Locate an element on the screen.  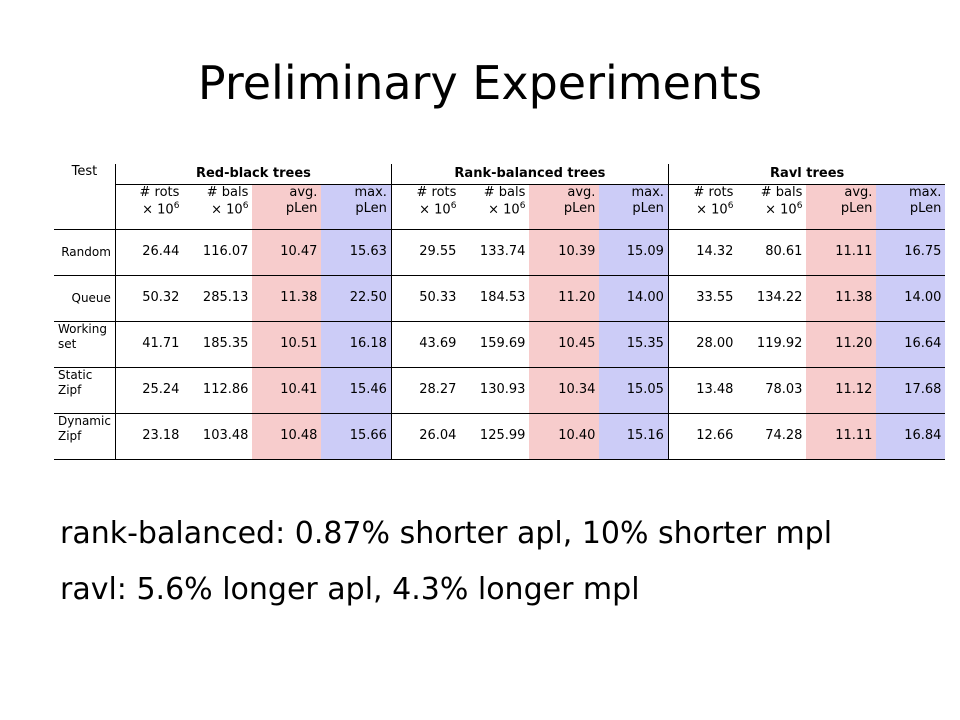
table-cell: 25.24 is located at coordinates (149, 390).